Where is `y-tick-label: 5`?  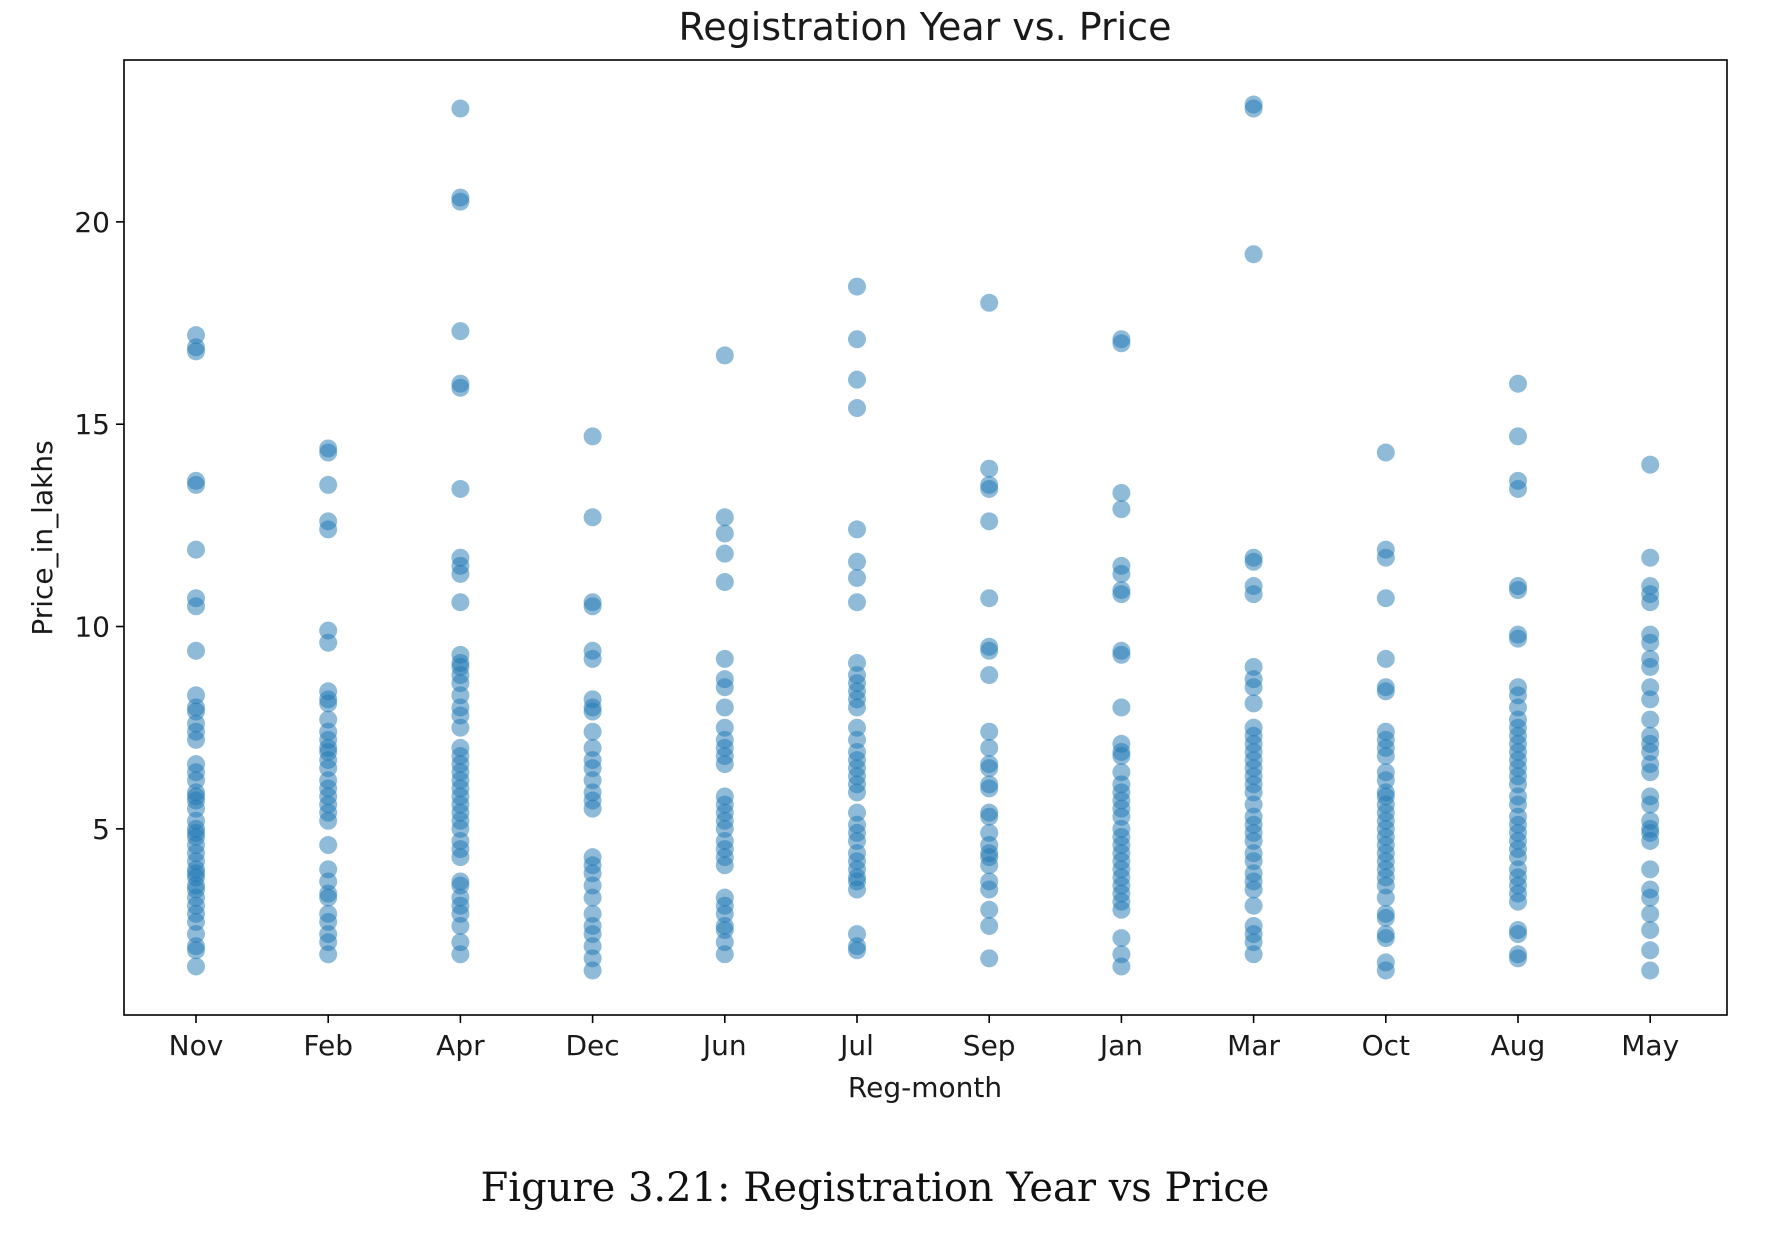 y-tick-label: 5 is located at coordinates (101, 829).